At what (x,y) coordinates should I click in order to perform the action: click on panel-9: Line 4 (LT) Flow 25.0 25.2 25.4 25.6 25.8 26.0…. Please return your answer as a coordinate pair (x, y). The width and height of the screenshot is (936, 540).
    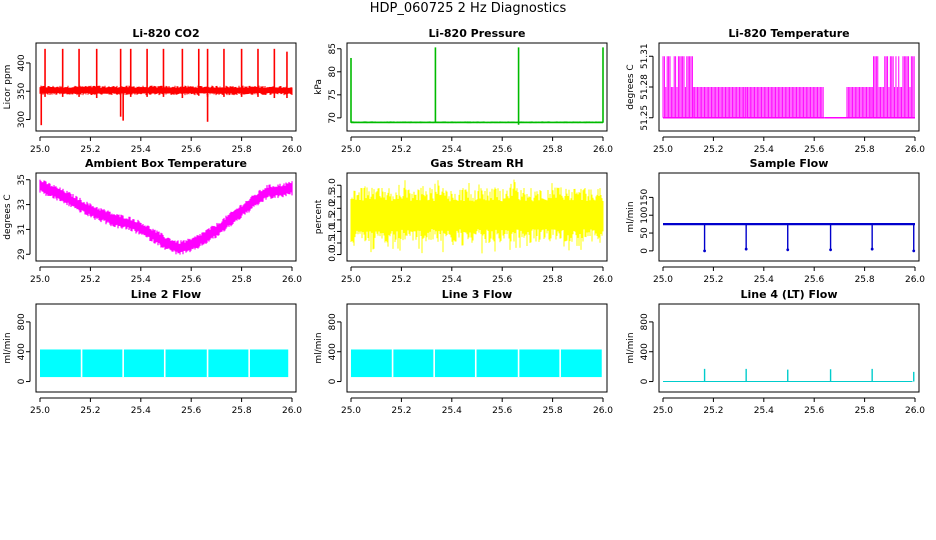
    Looking at the image, I should click on (775, 352).